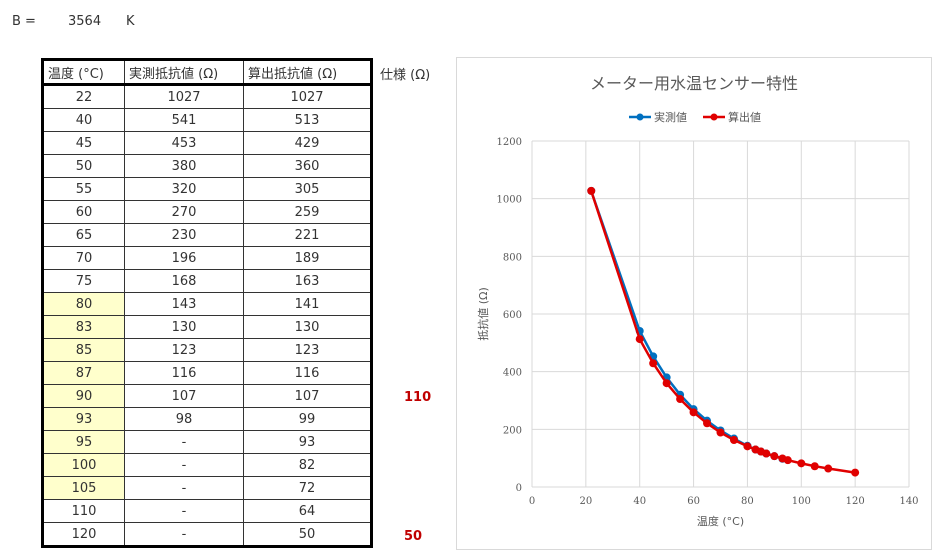 The width and height of the screenshot is (950, 559). Describe the element at coordinates (801, 501) in the screenshot. I see `x-tick-label: 100` at that location.